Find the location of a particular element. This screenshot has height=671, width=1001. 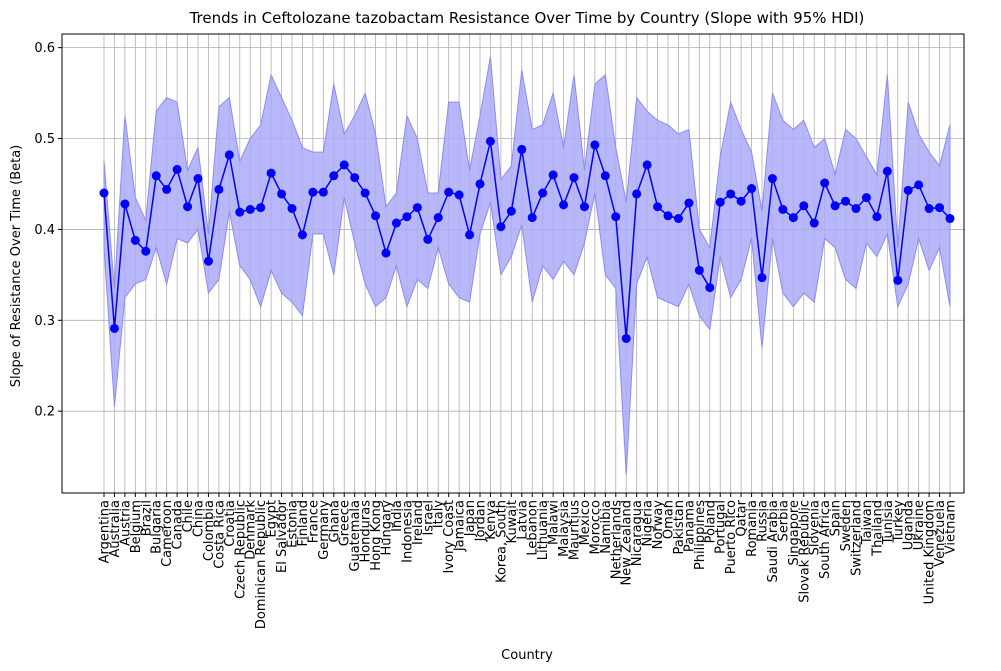

x-tick-label: Mauritius is located at coordinates (575, 530).